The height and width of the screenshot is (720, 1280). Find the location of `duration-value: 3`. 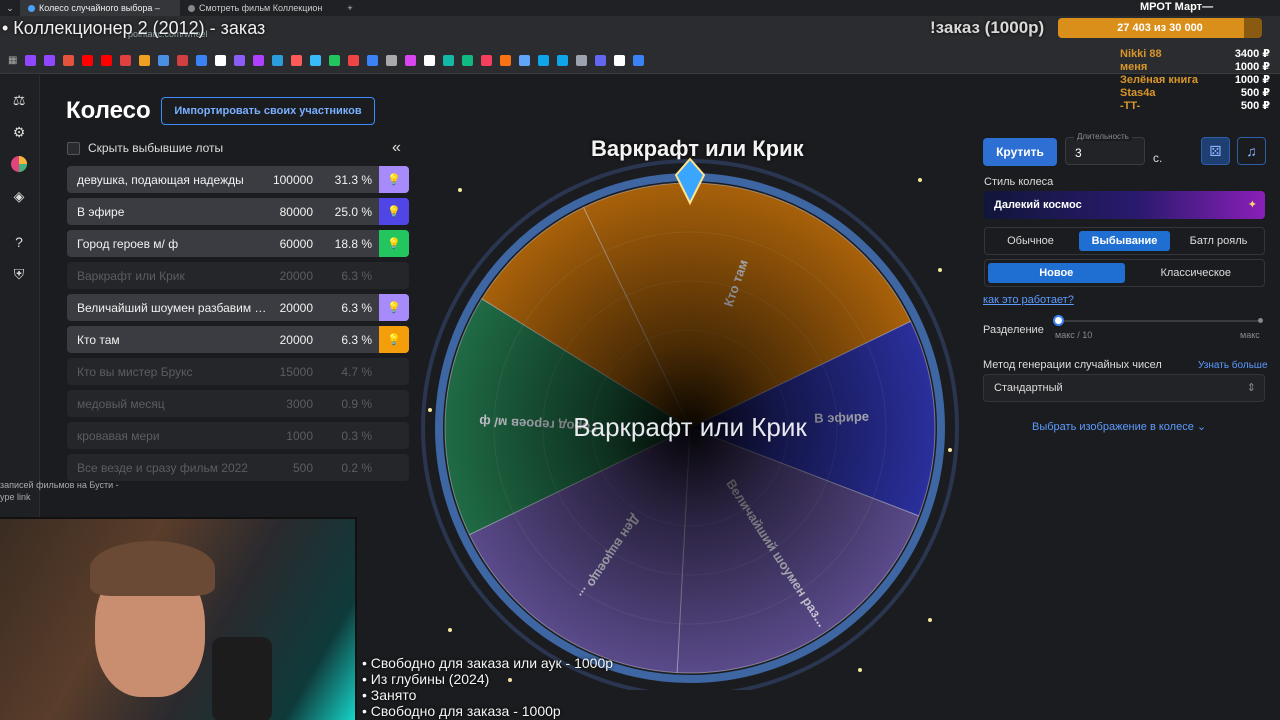

duration-value: 3 is located at coordinates (1078, 153).